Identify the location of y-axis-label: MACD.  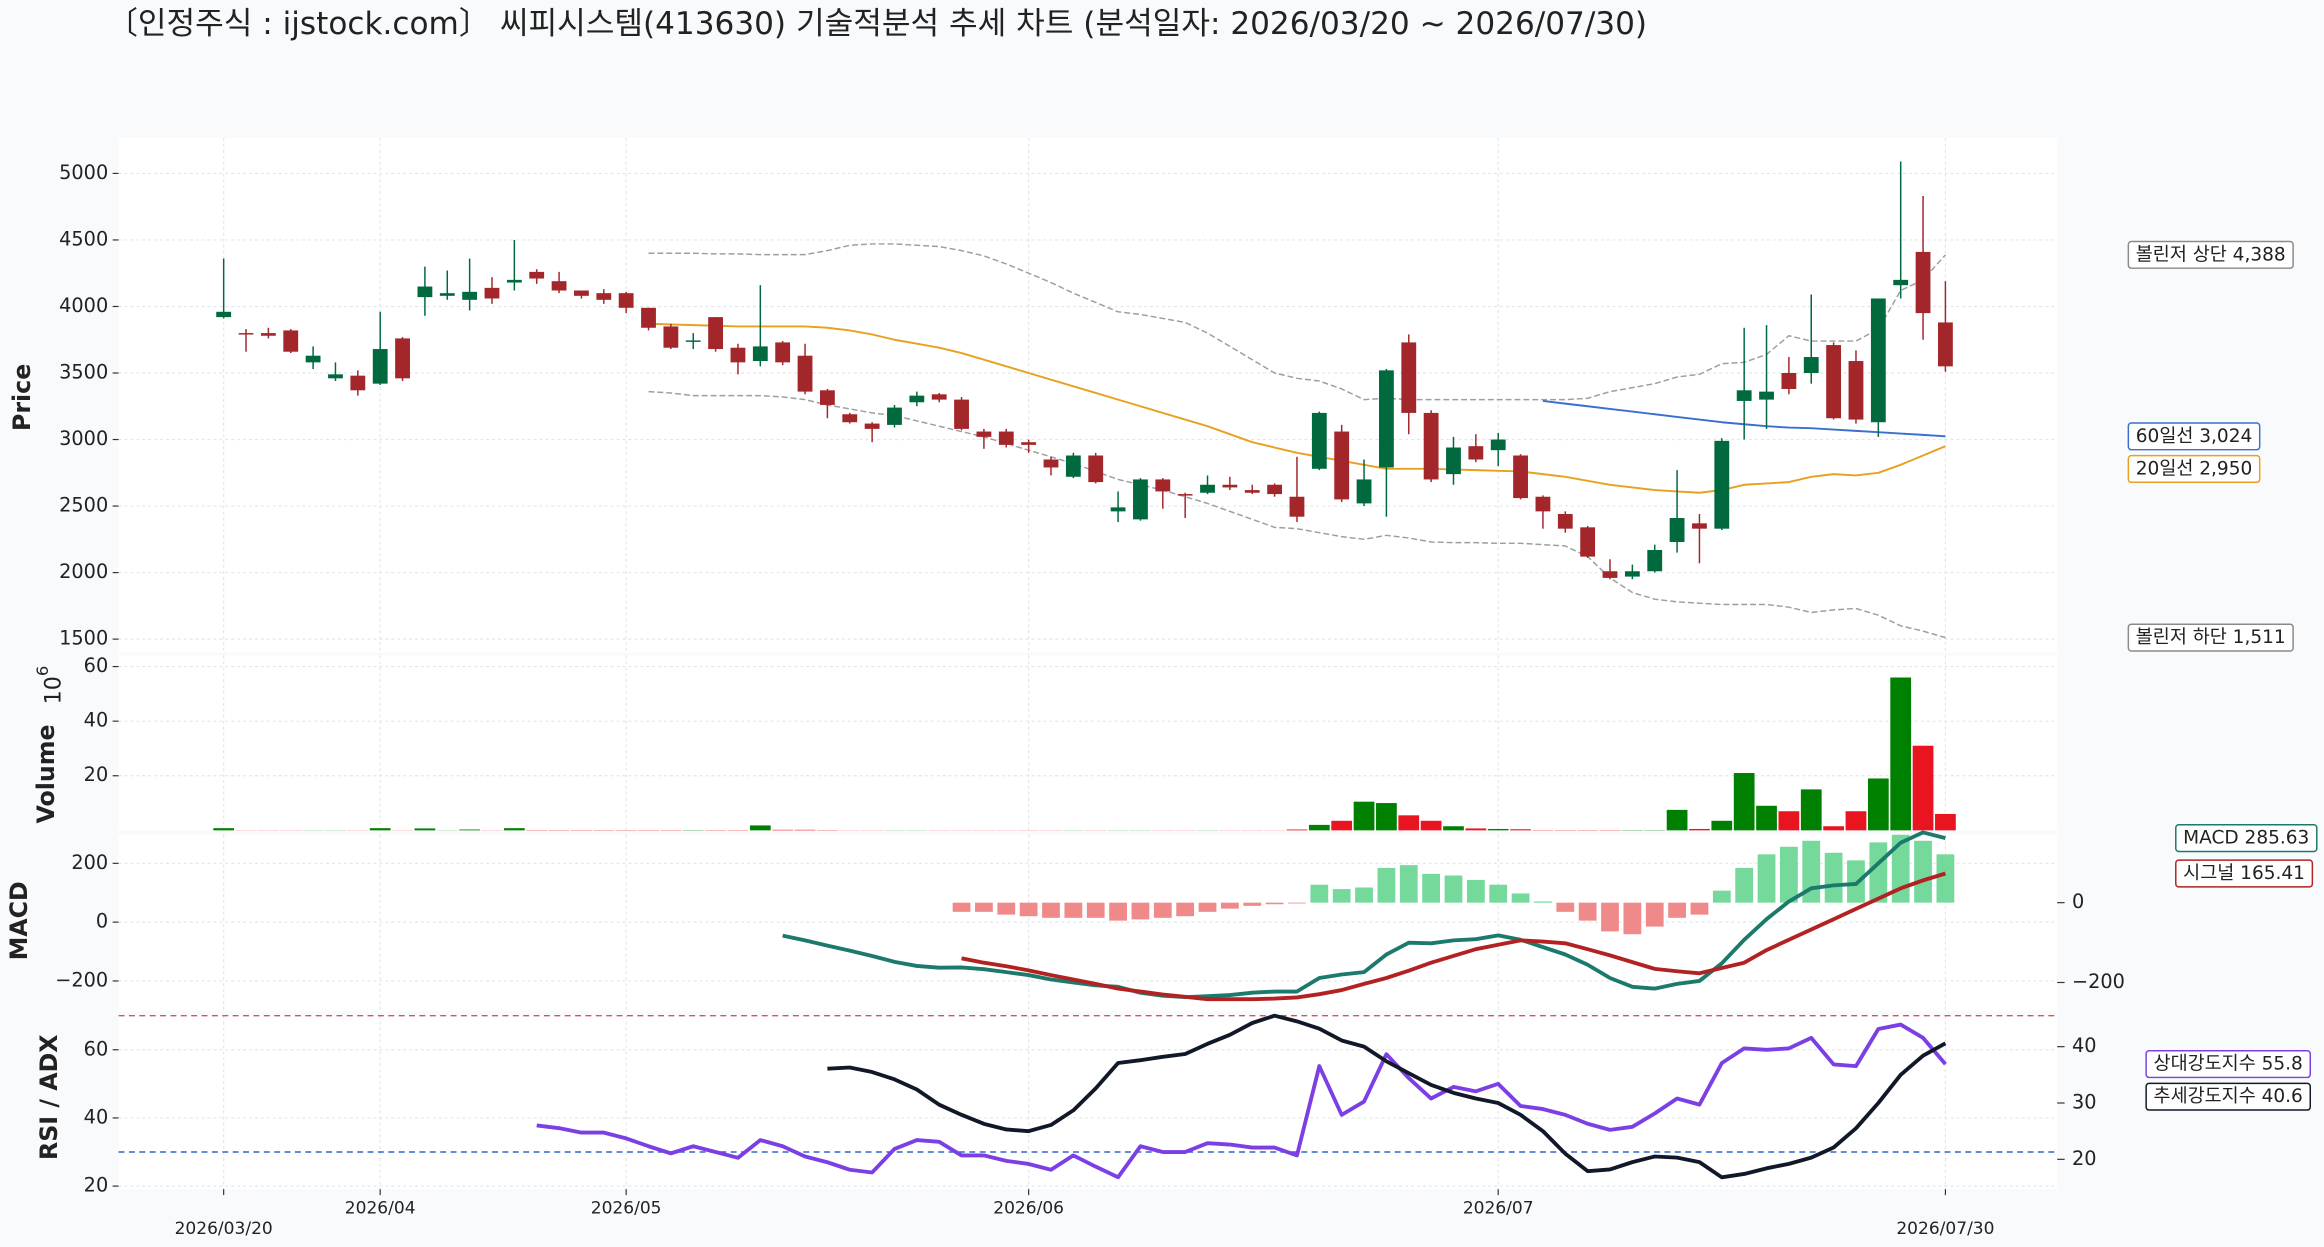
(19, 920).